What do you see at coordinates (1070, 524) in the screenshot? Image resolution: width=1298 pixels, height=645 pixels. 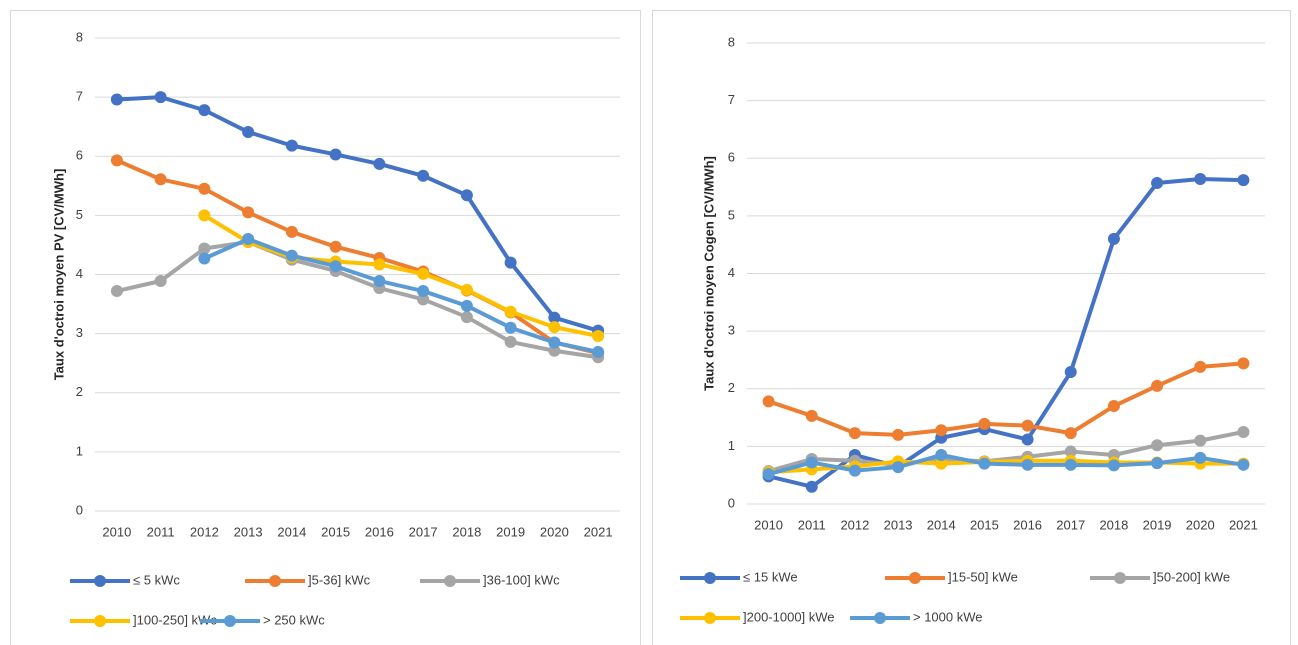 I see `x-tick-label: 2017` at bounding box center [1070, 524].